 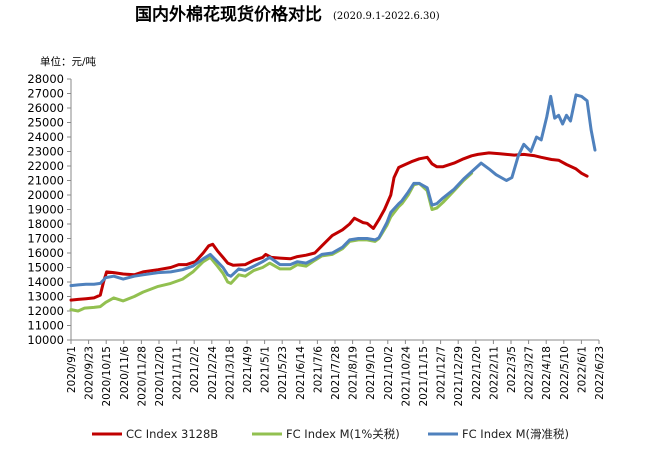 What do you see at coordinates (530, 373) in the screenshot?
I see `x-tick-label: 2022/3/27` at bounding box center [530, 373].